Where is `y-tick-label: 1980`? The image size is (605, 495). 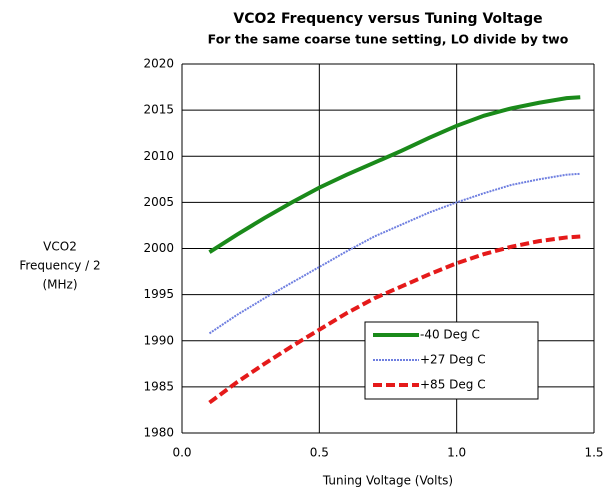 y-tick-label: 1980 is located at coordinates (158, 433).